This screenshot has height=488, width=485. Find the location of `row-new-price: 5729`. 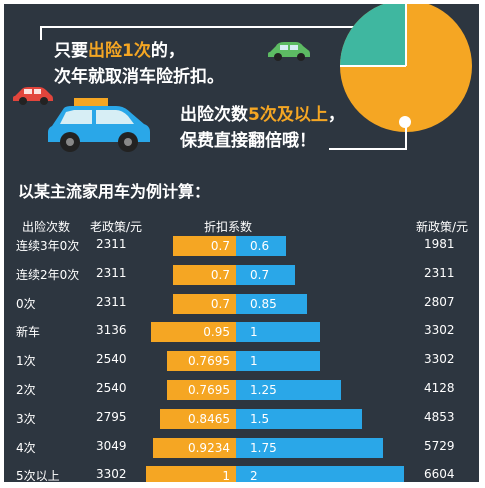

row-new-price: 5729 is located at coordinates (439, 445).